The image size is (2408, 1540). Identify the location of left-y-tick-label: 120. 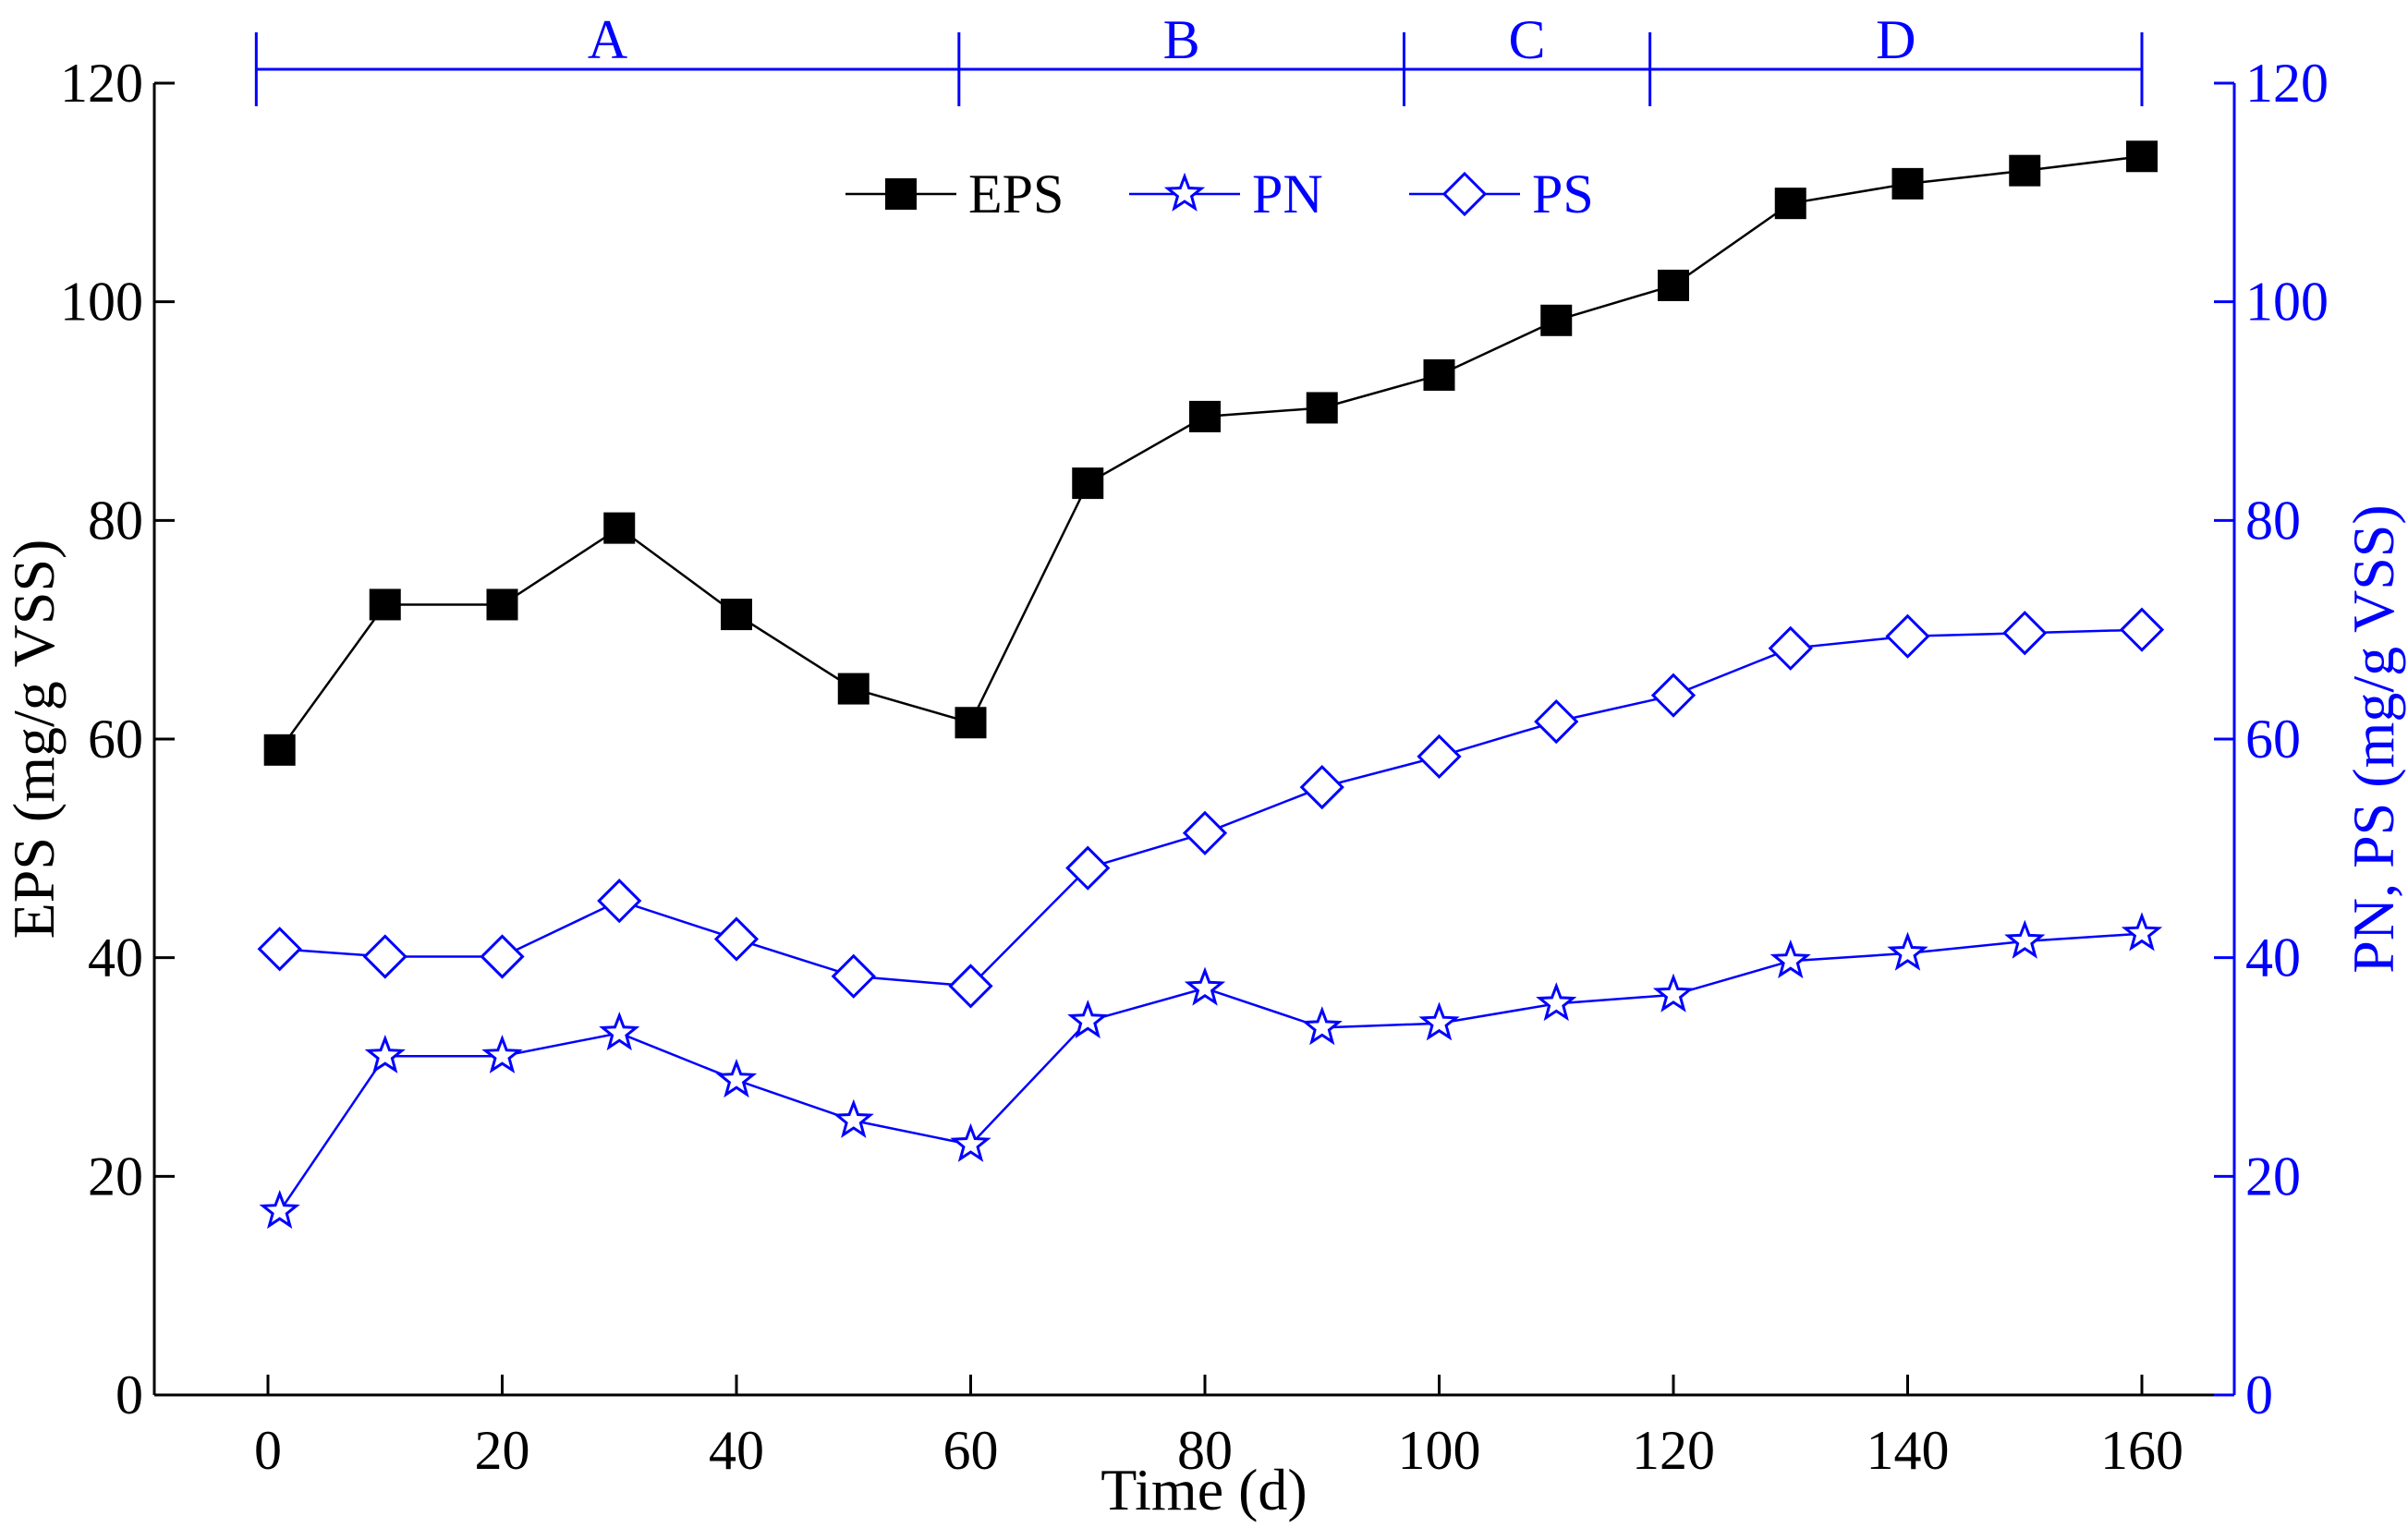
(101, 83).